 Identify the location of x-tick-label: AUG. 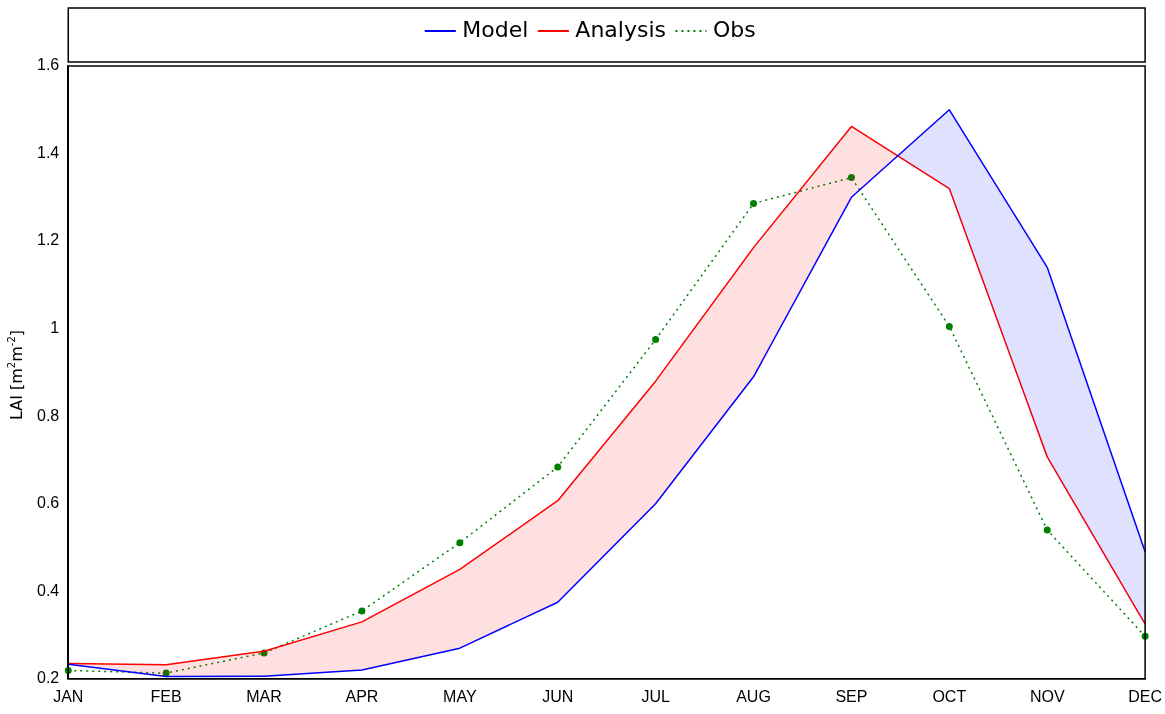
(753, 696).